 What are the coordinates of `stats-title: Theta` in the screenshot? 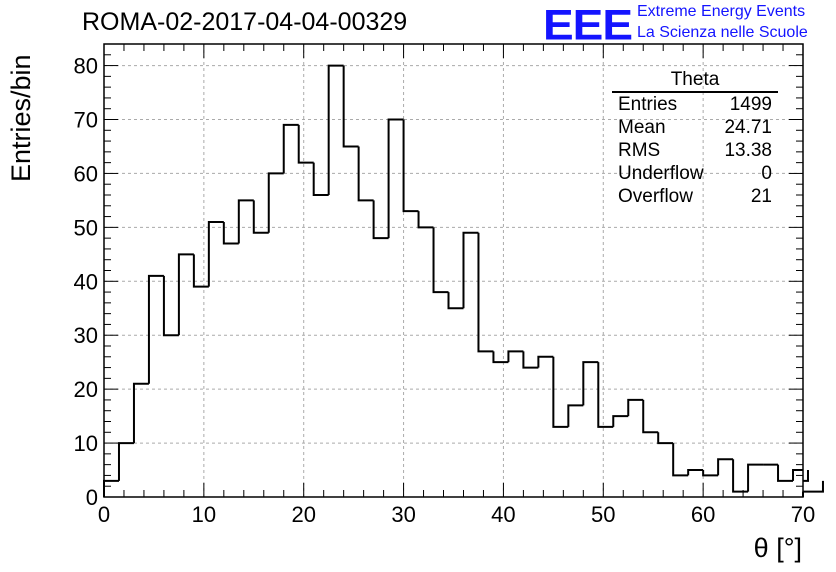 It's located at (695, 81).